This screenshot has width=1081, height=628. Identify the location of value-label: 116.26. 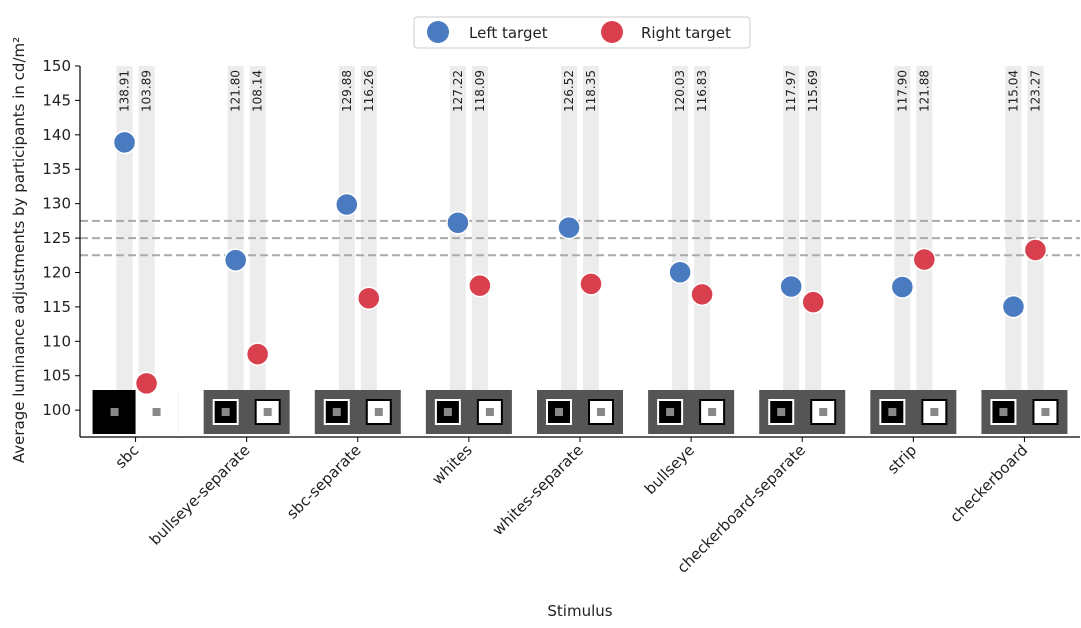
(369, 91).